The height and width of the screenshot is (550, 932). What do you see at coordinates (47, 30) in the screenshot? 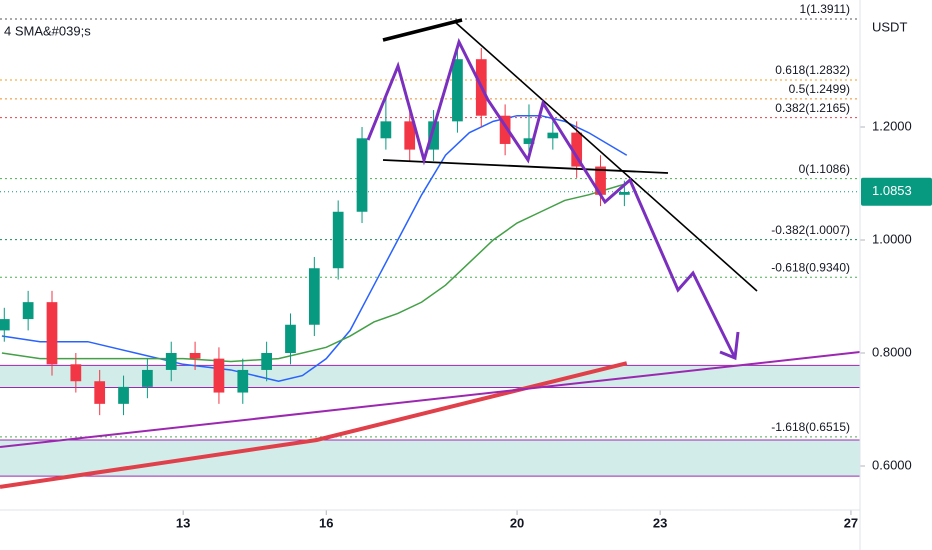
I see `indicator-label: 4 SMA&#039;s` at bounding box center [47, 30].